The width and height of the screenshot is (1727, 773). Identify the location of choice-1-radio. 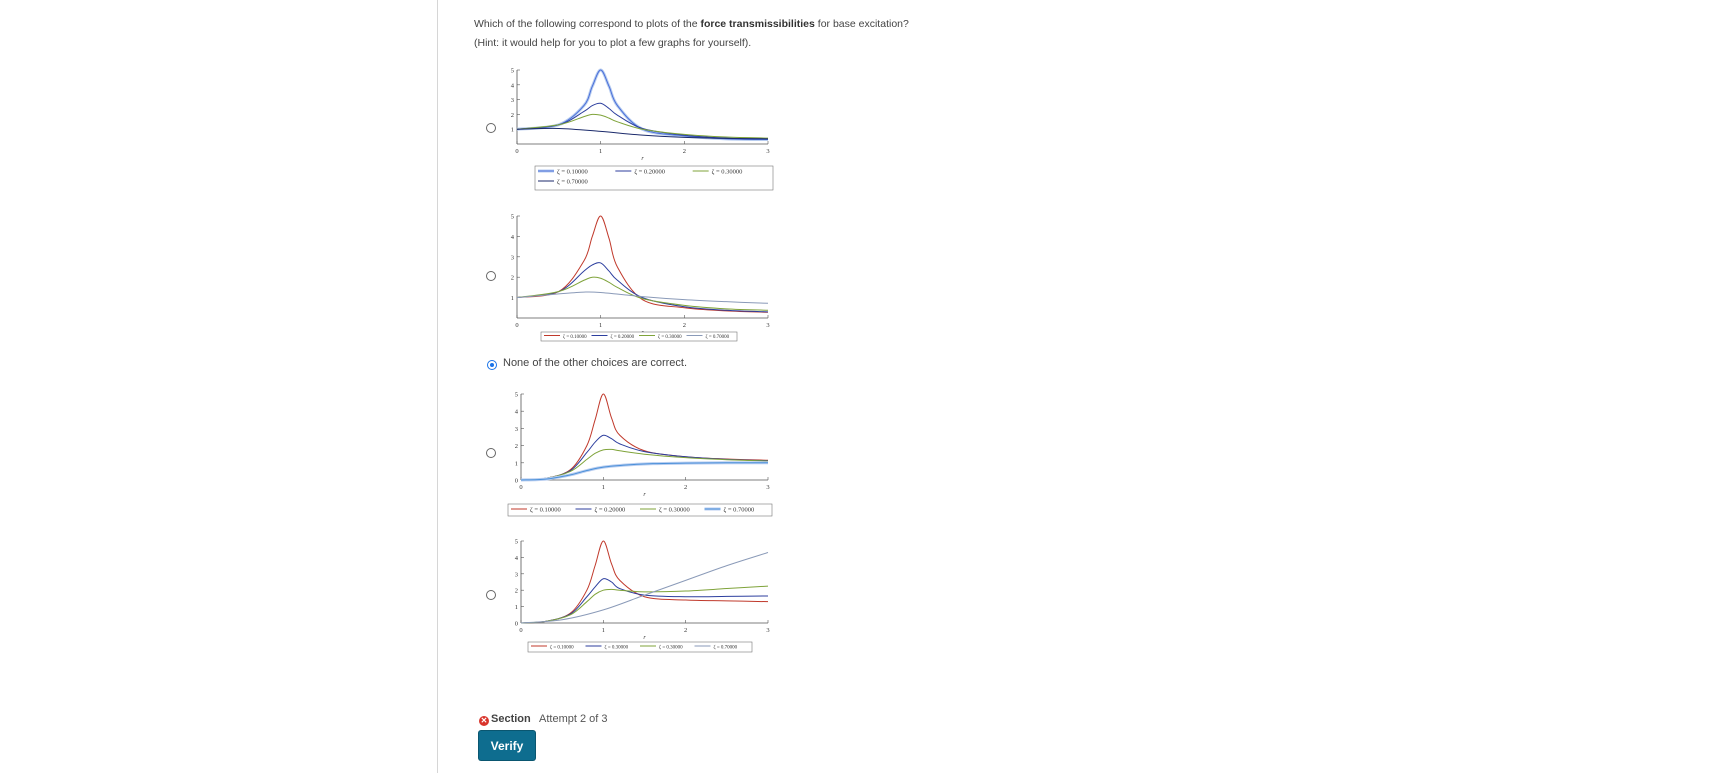
(491, 128).